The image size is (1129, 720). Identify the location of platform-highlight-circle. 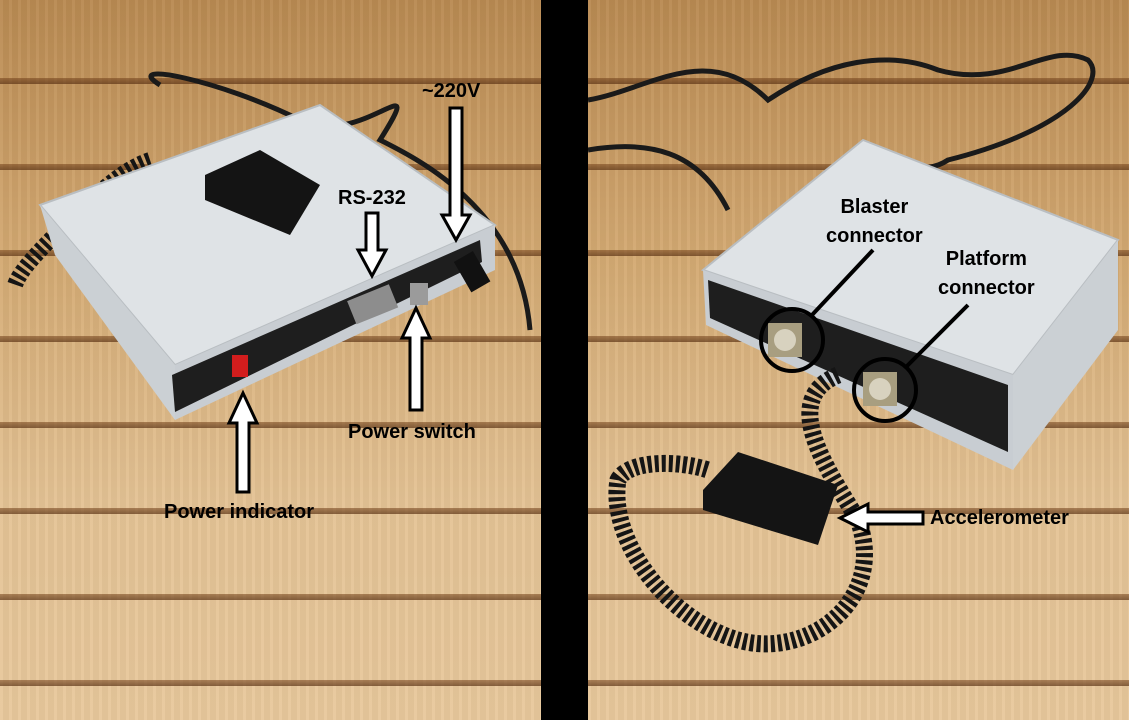
(885, 390).